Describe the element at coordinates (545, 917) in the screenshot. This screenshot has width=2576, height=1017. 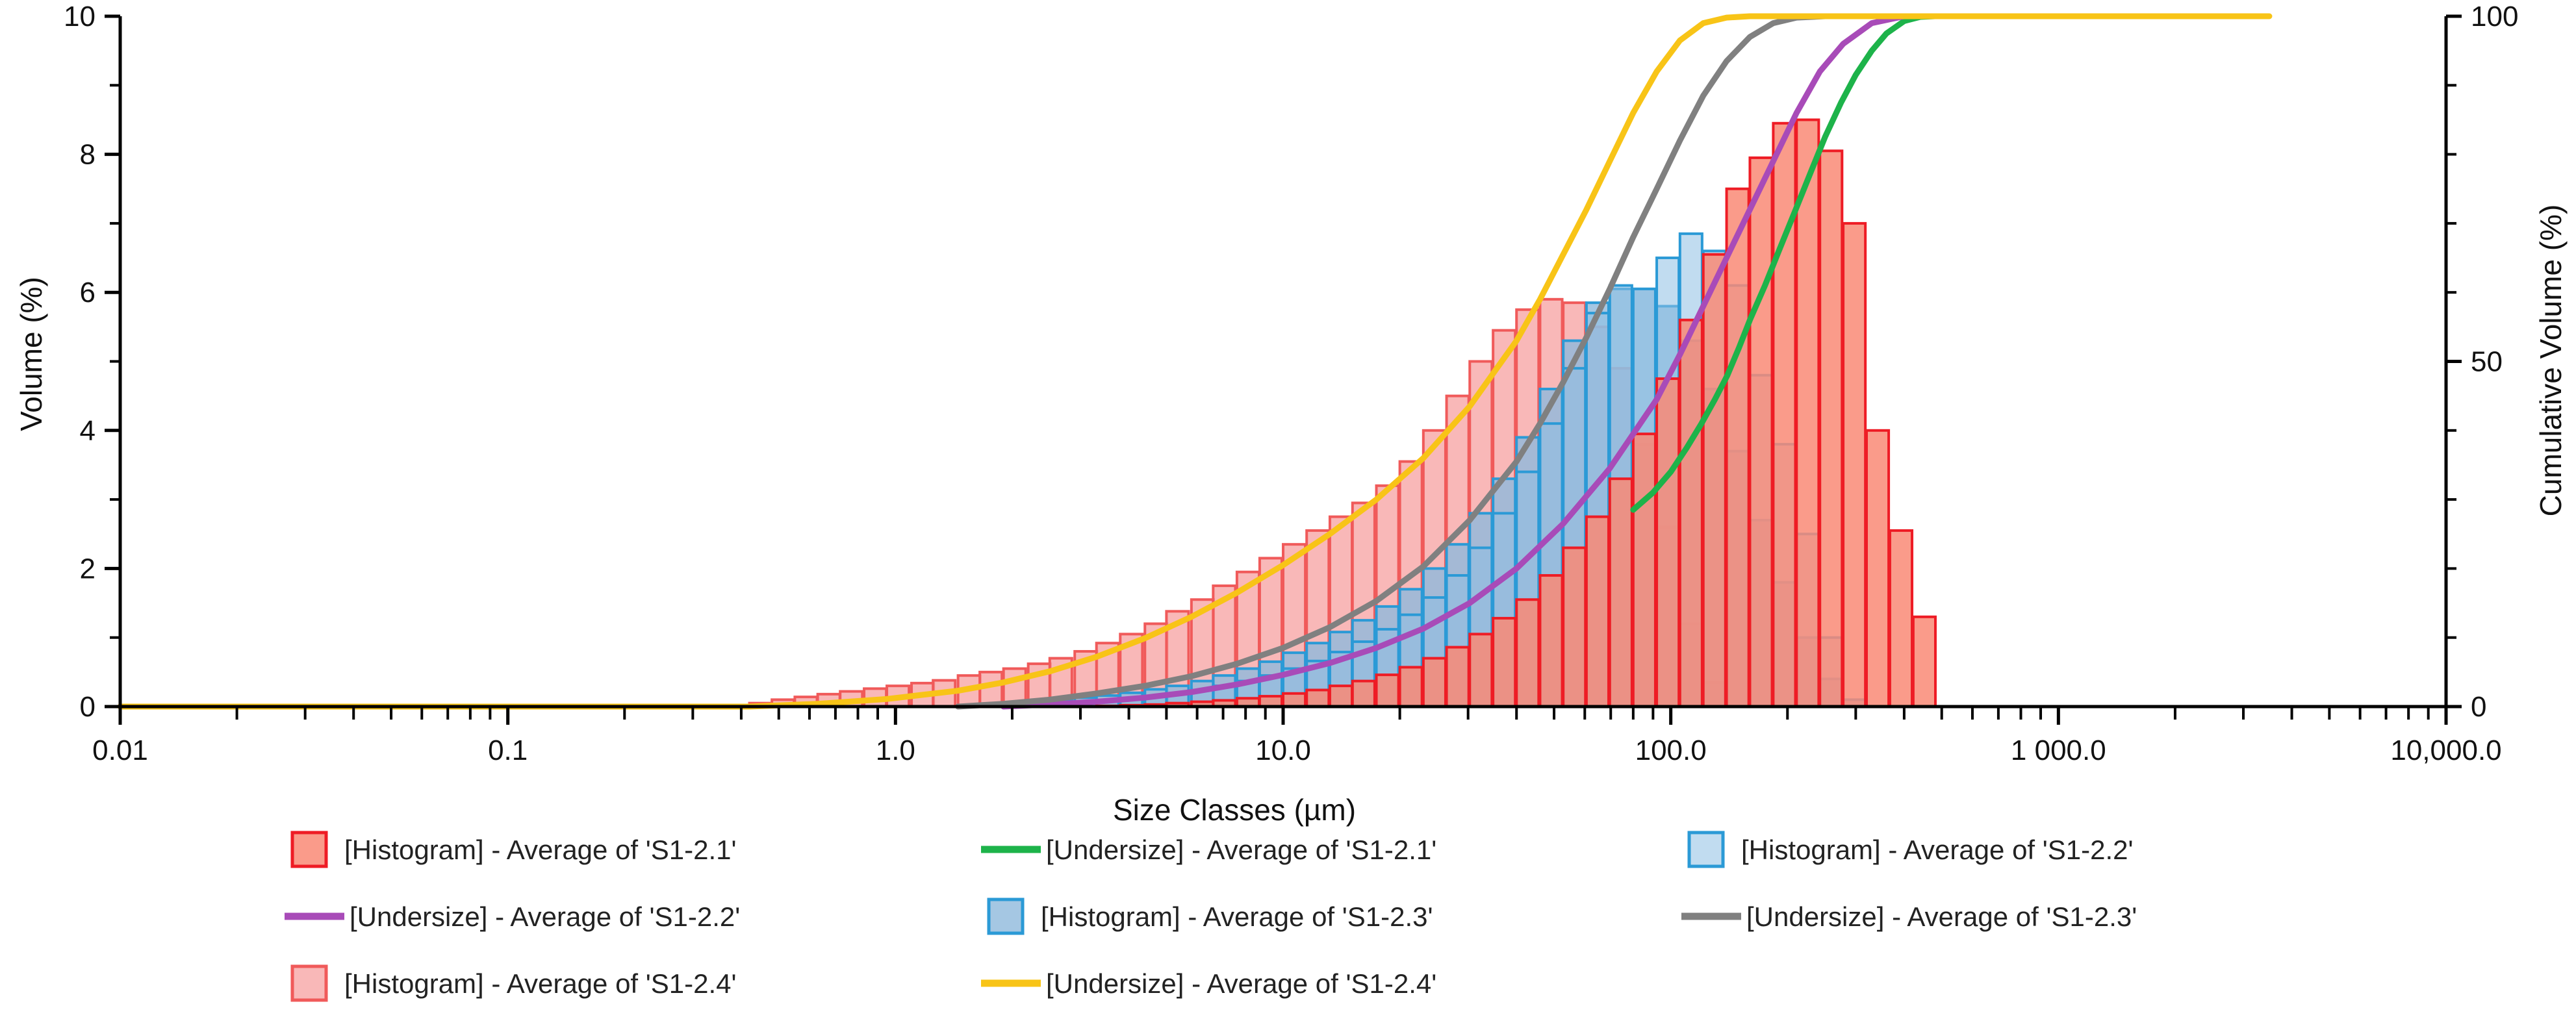
I see `legend-label: [Undersize] - Average of 'S1-2.2'` at that location.